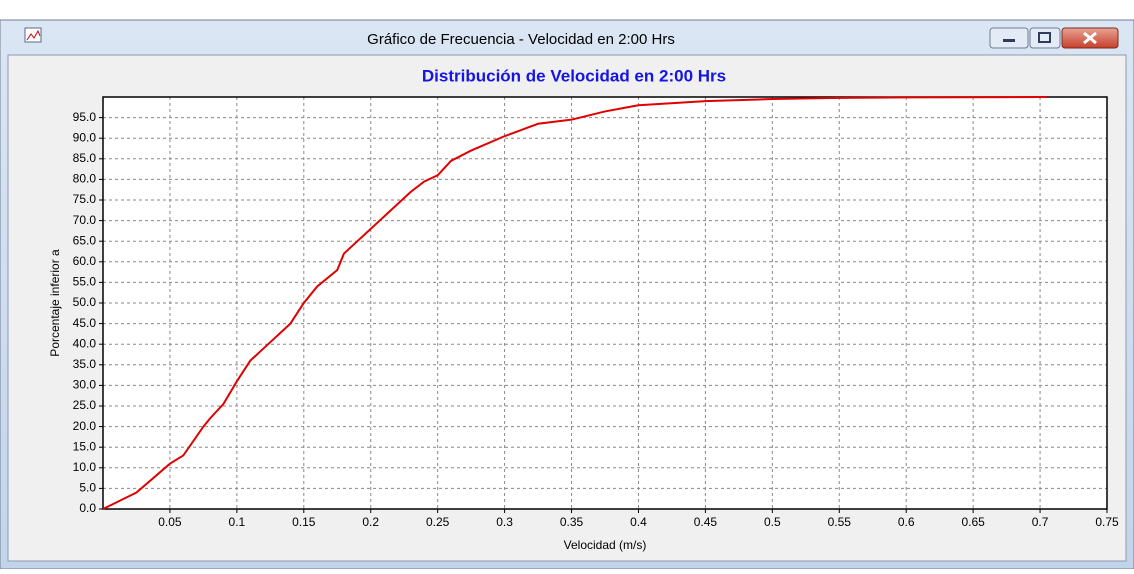  I want to click on y-tick-label: 30.0, so click(85, 385).